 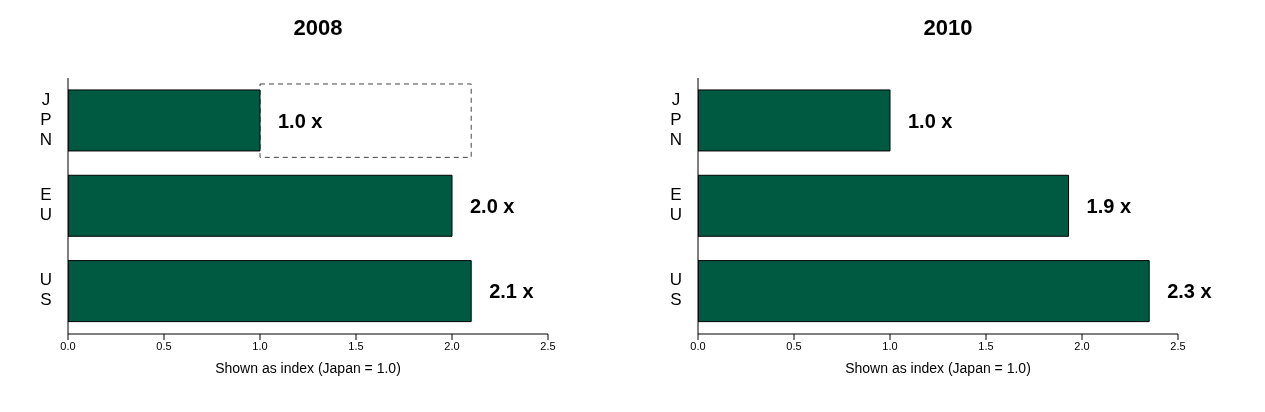 I want to click on chart-title: 2008, so click(x=318, y=28).